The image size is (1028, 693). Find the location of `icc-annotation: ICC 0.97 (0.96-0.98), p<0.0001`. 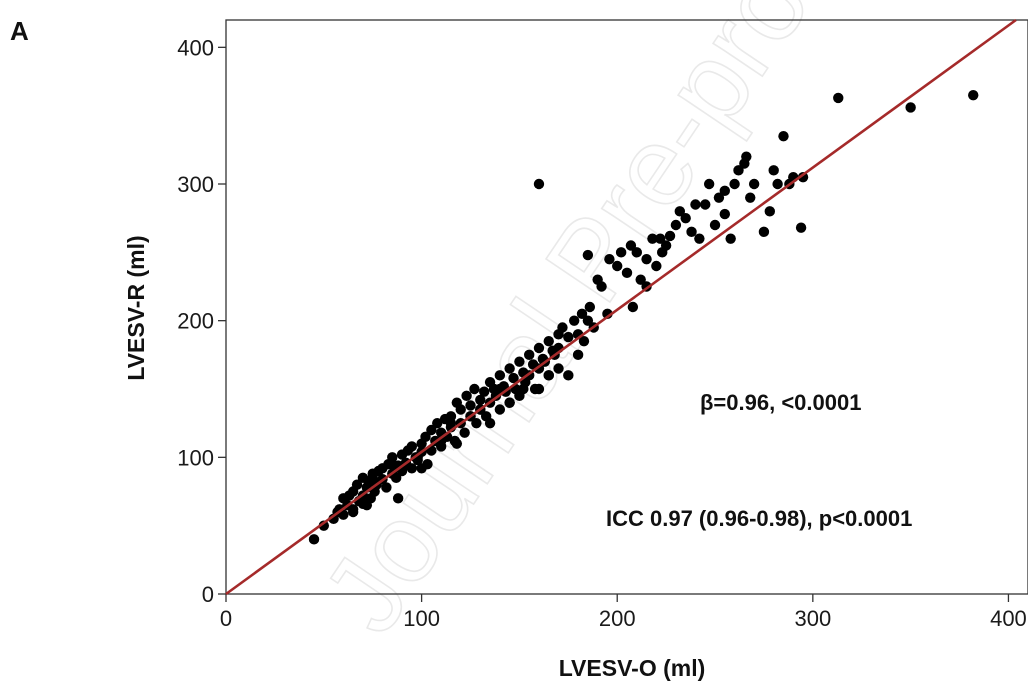

icc-annotation: ICC 0.97 (0.96-0.98), p<0.0001 is located at coordinates (759, 518).